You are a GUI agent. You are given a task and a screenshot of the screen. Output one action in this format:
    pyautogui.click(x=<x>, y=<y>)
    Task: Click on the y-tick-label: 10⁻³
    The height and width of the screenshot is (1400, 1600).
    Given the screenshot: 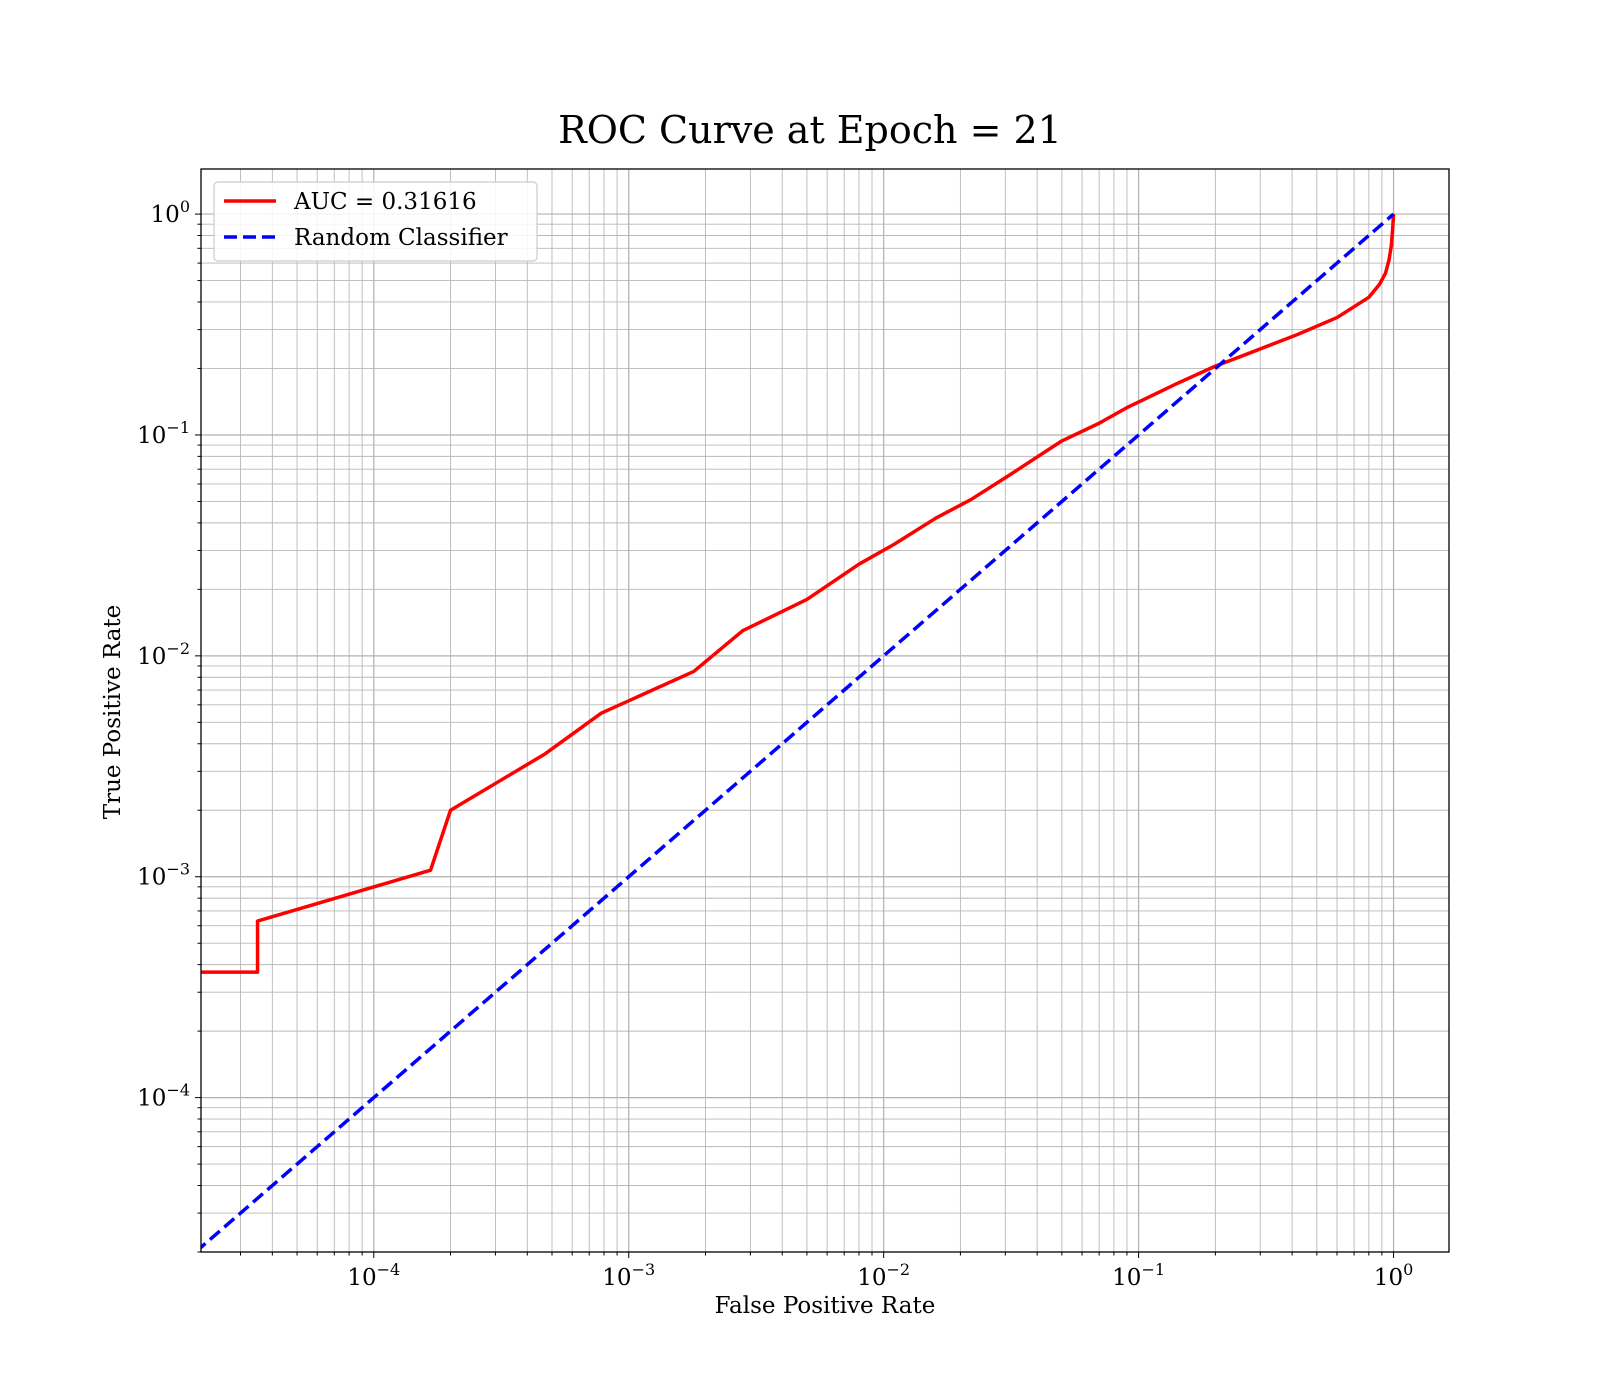 What is the action you would take?
    pyautogui.click(x=163, y=875)
    